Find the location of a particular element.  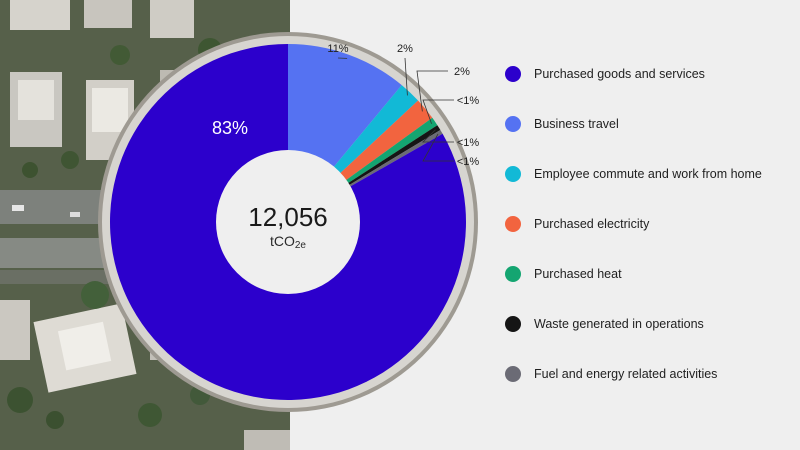

slice-label-fuel-energy: <1% is located at coordinates (468, 162).